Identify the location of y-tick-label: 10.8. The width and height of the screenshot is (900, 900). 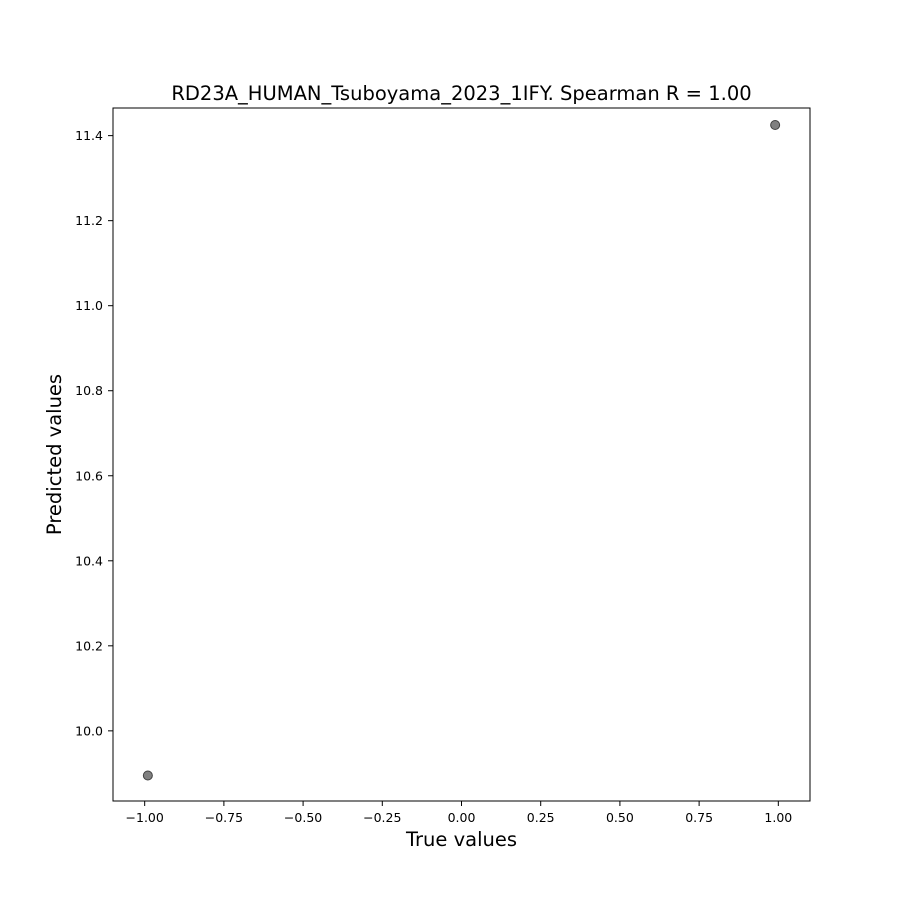
(89, 390).